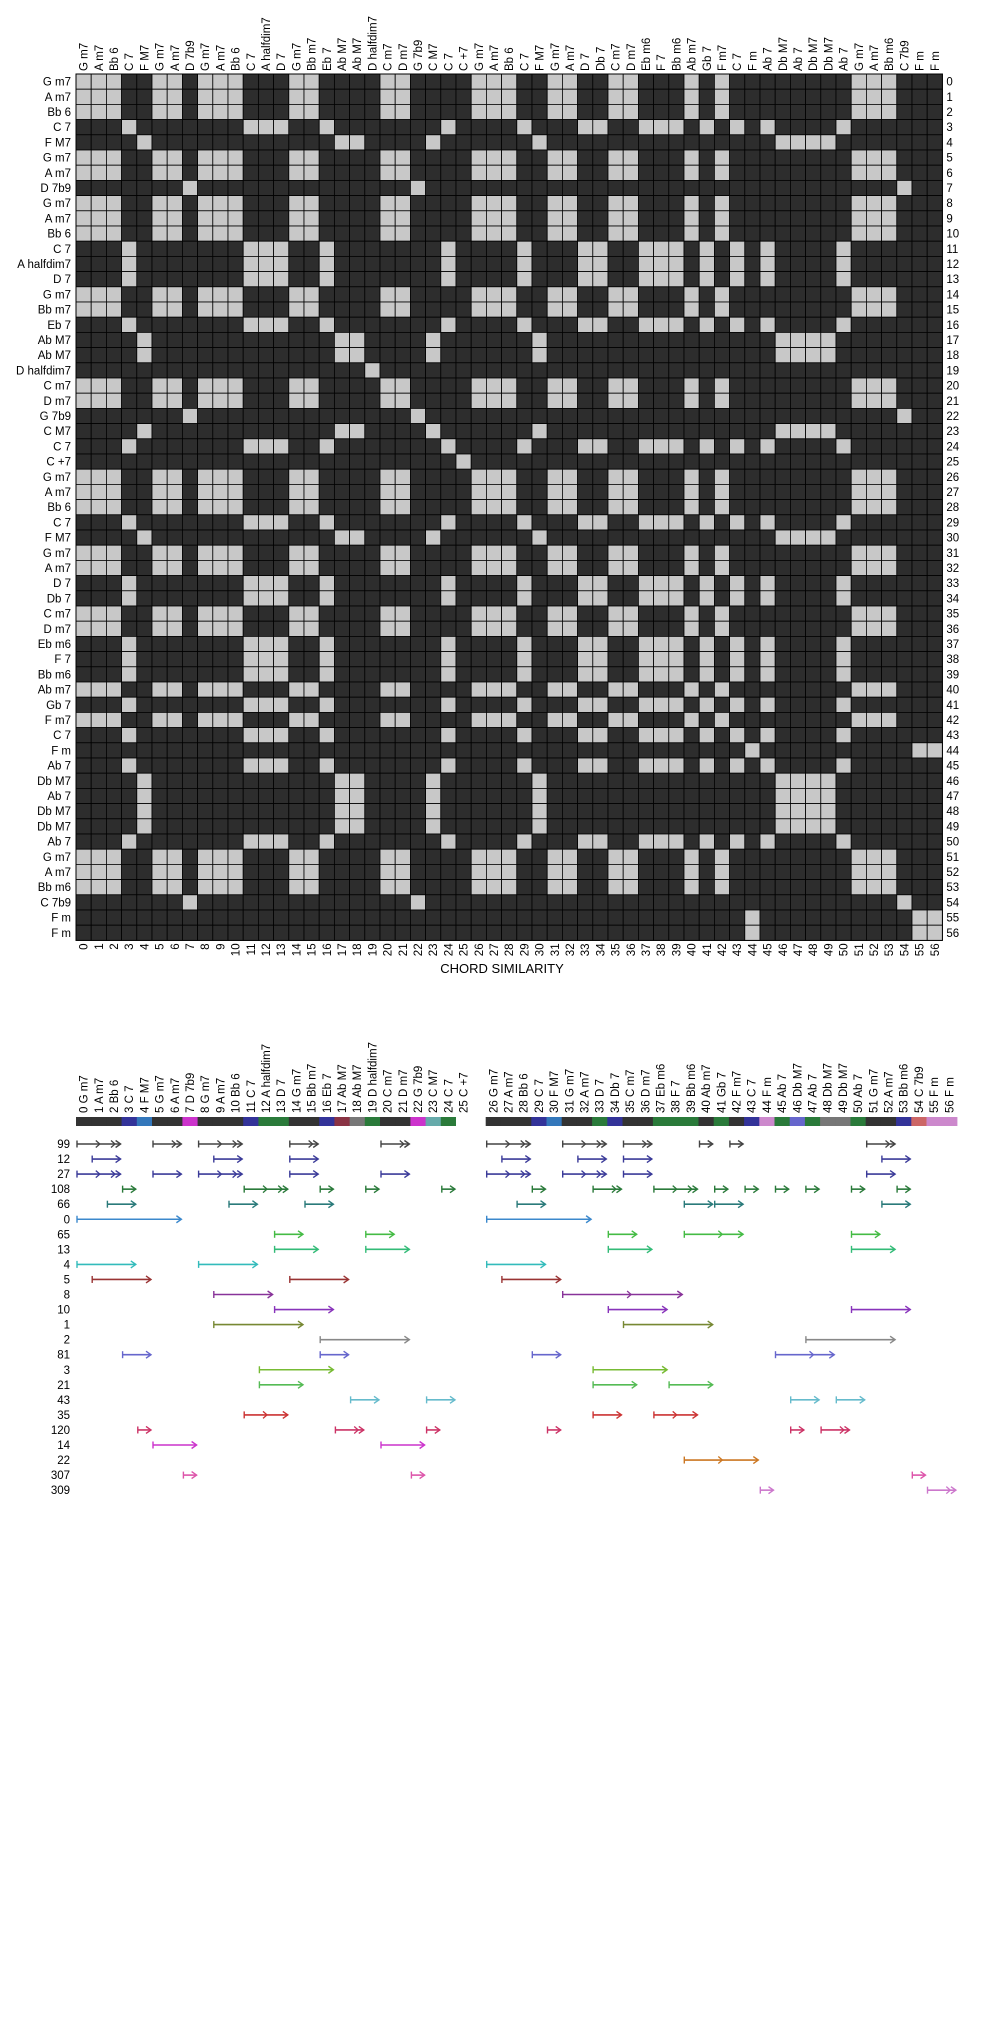  I want to click on matrix-left-chord-label: A m7, so click(58, 569).